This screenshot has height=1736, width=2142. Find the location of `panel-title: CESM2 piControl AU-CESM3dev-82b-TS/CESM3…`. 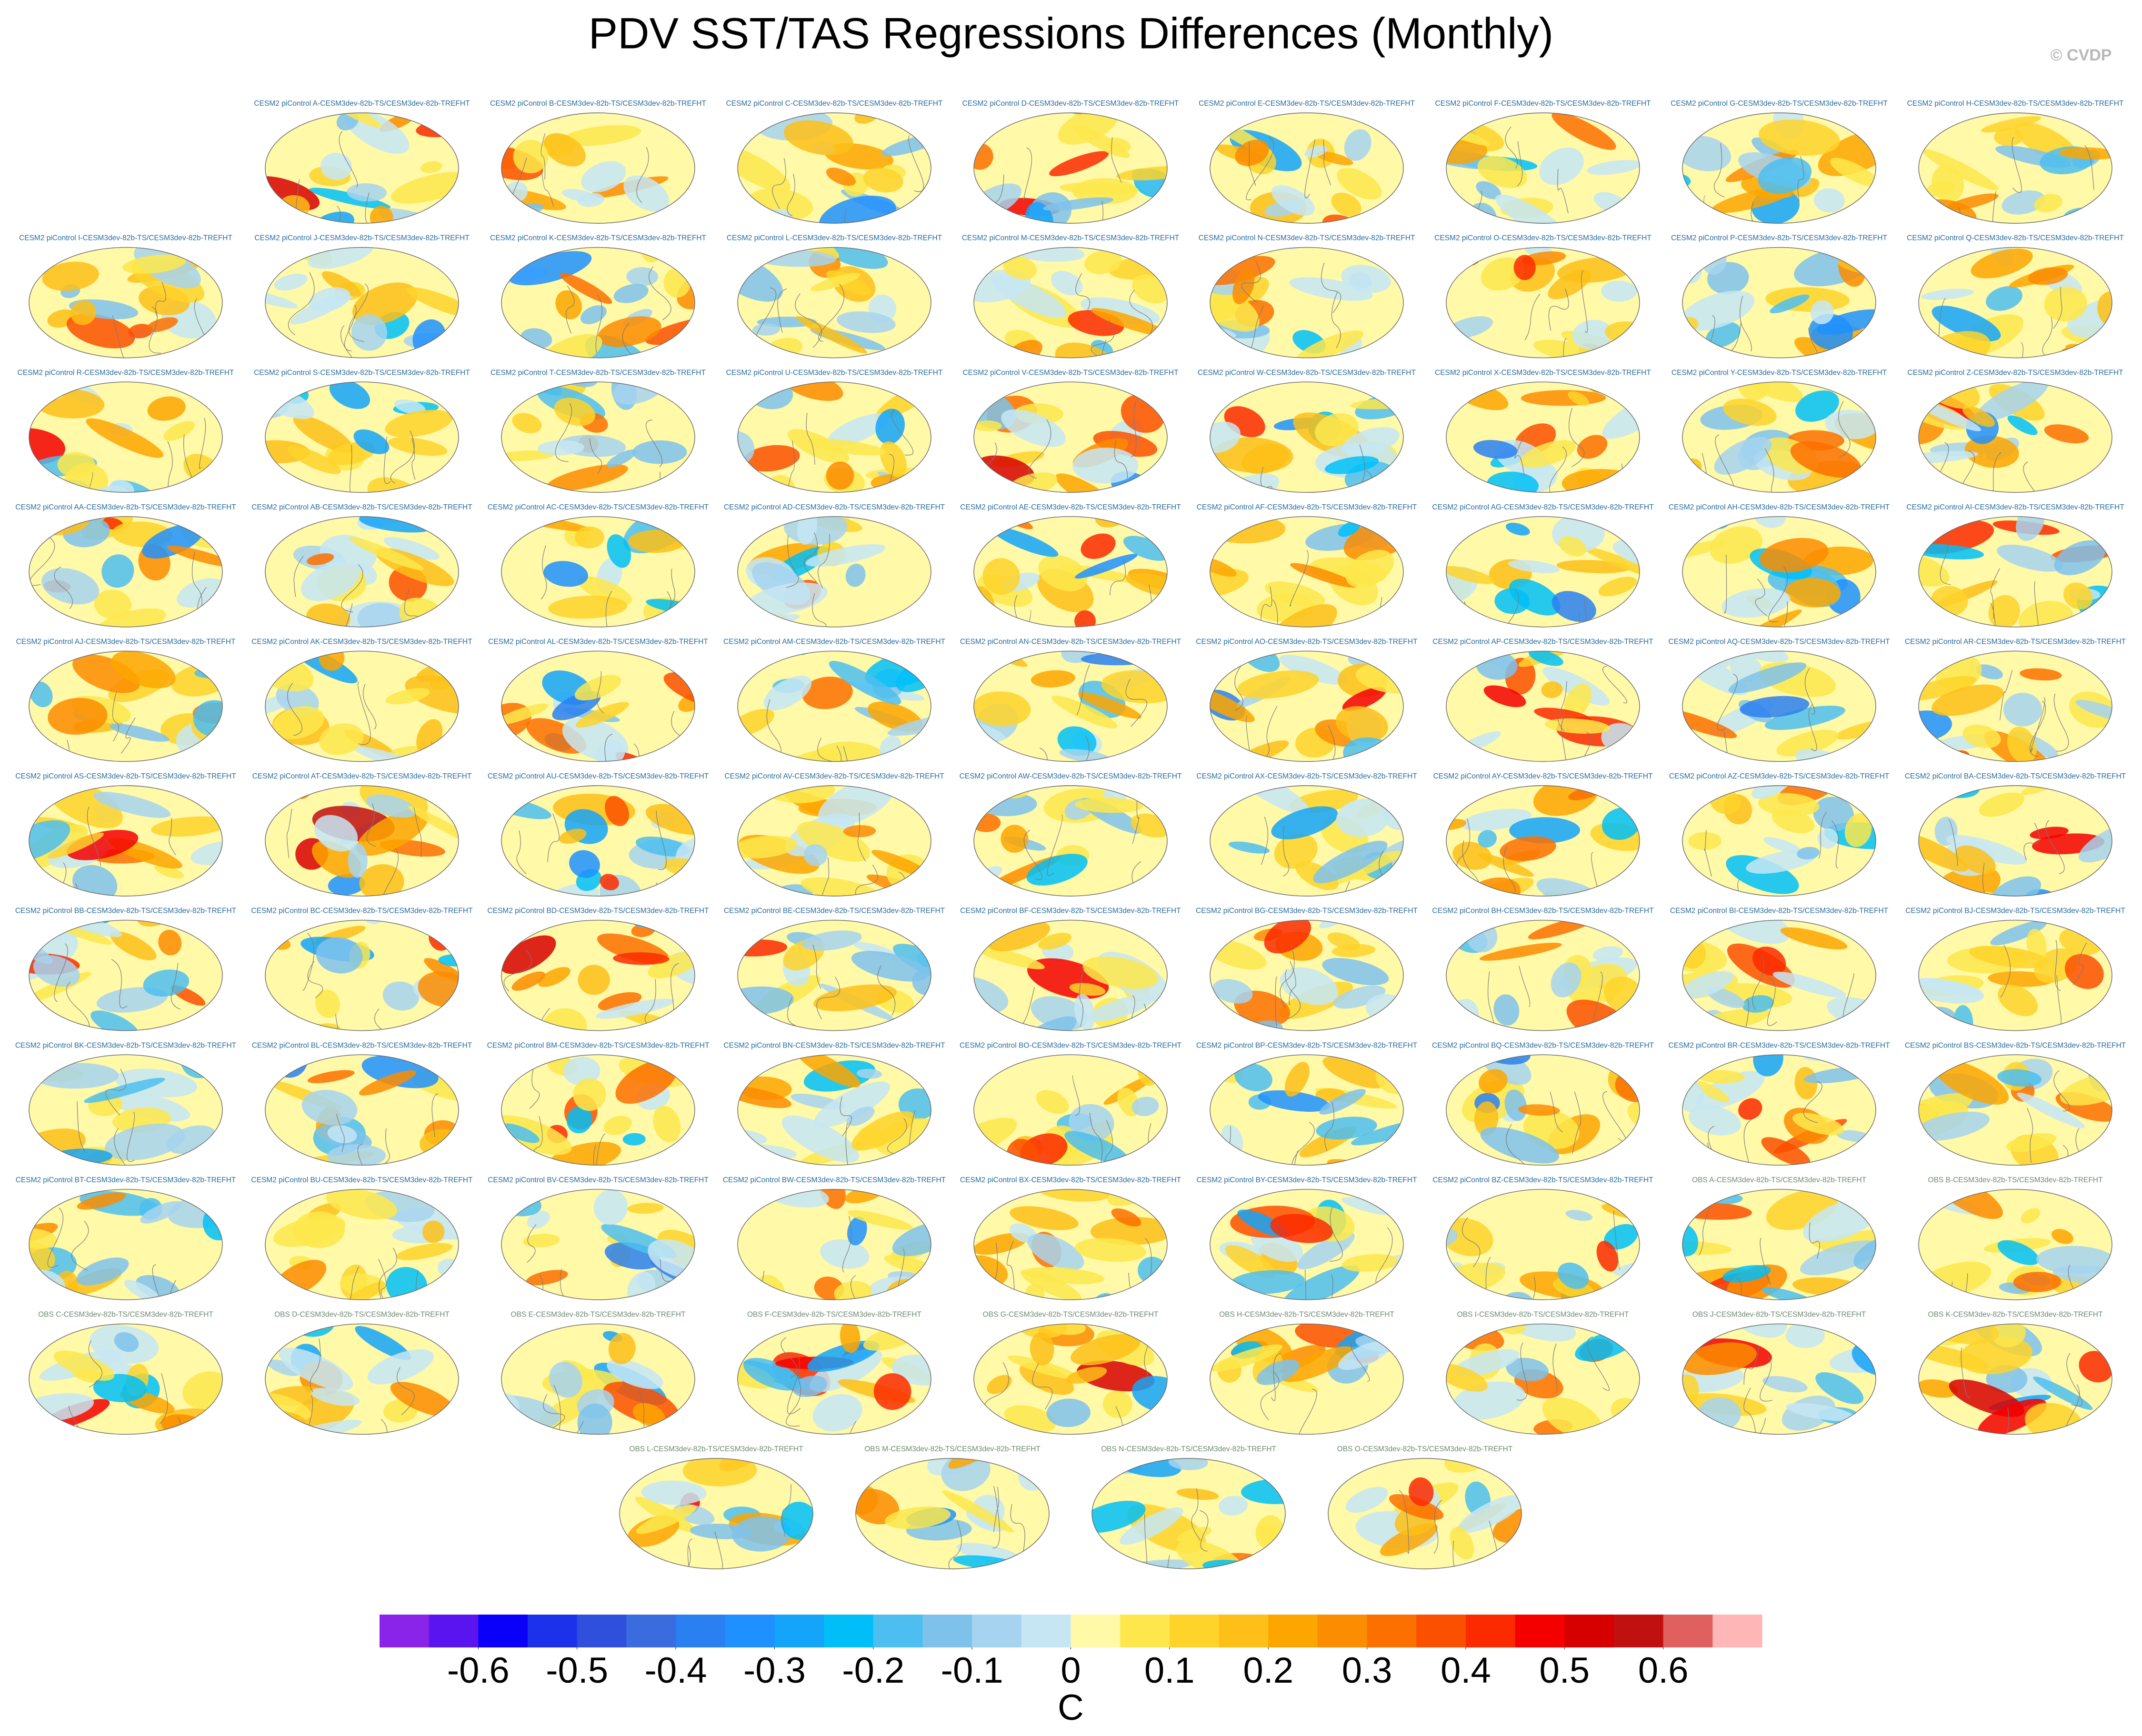

panel-title: CESM2 piControl AU-CESM3dev-82b-TS/CESM3… is located at coordinates (598, 776).